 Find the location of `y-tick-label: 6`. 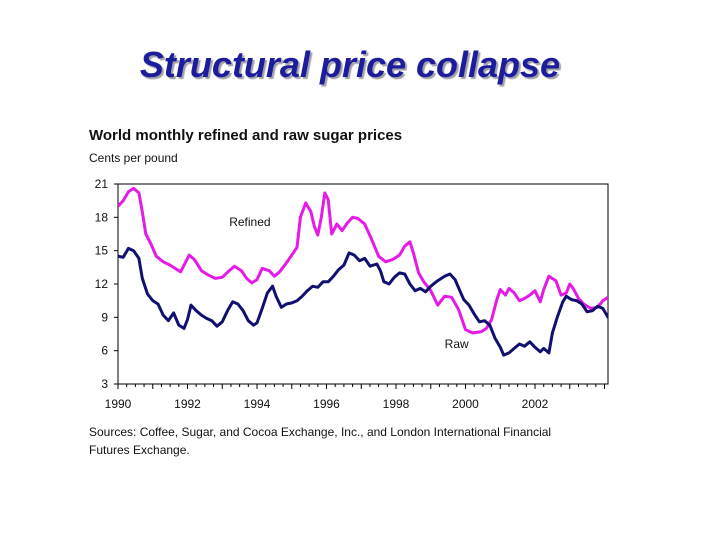

y-tick-label: 6 is located at coordinates (104, 351).